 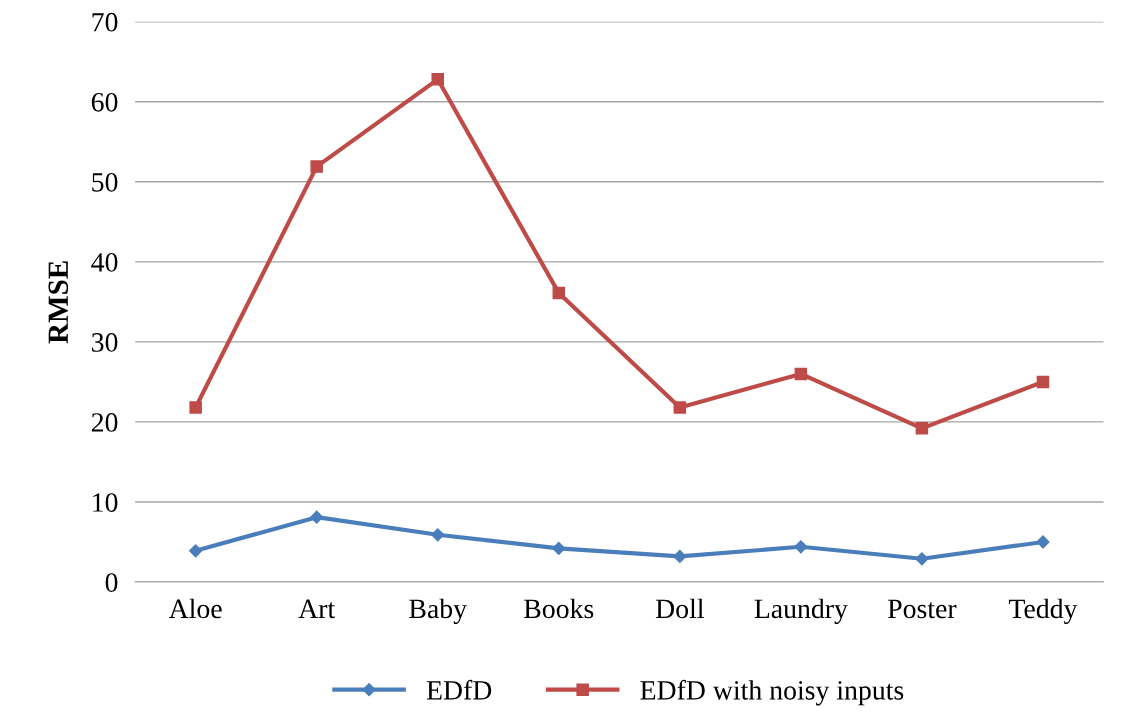 What do you see at coordinates (679, 608) in the screenshot?
I see `x-tick-label: Doll` at bounding box center [679, 608].